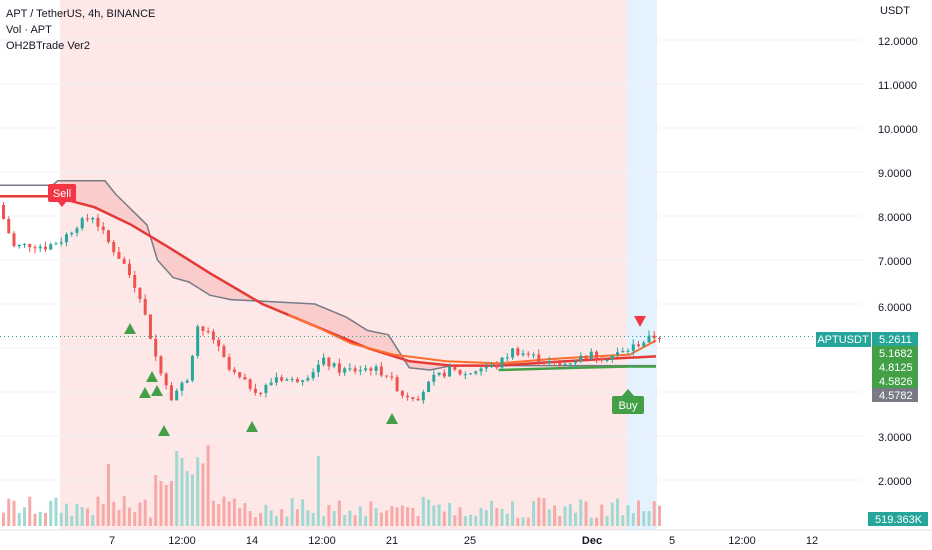 This screenshot has height=550, width=932. What do you see at coordinates (392, 541) in the screenshot?
I see `x-tick: 21` at bounding box center [392, 541].